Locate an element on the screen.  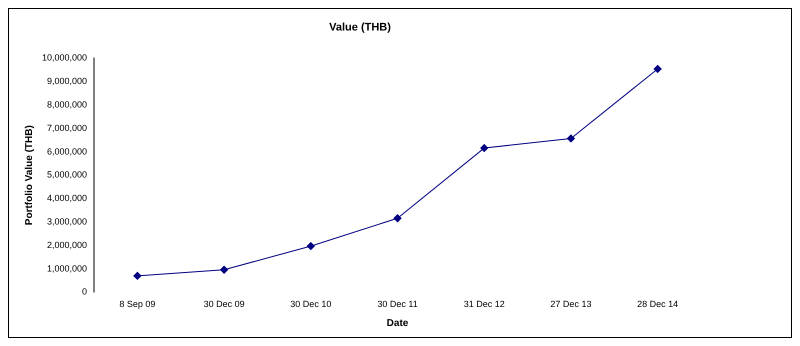
y-tick-label: 4,000,000 is located at coordinates (67, 198).